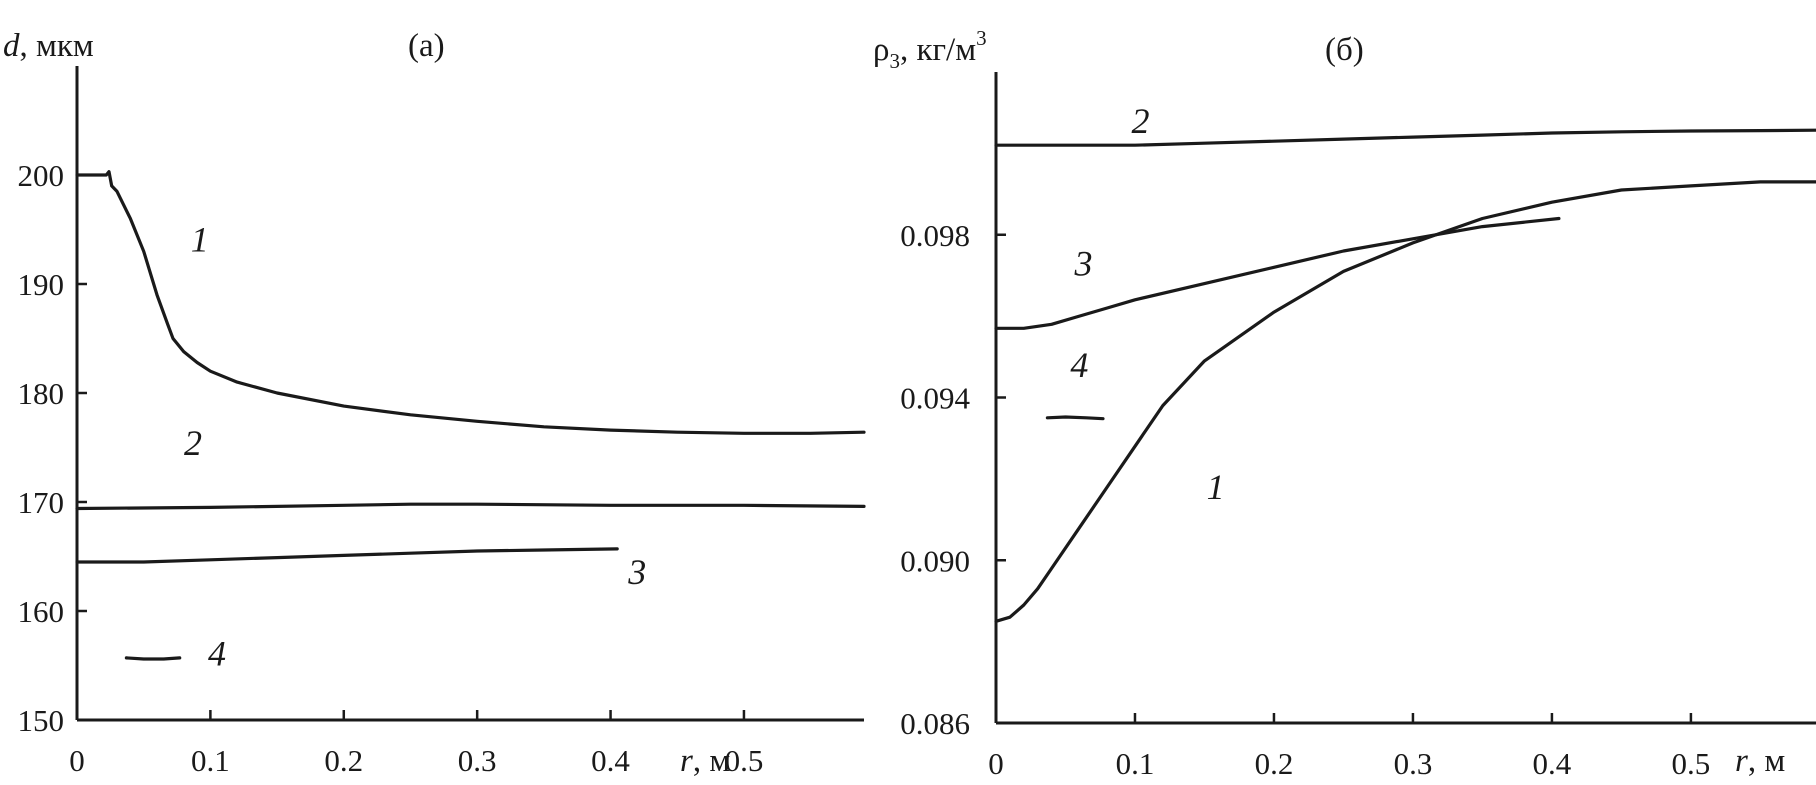 The height and width of the screenshot is (785, 1816). What do you see at coordinates (200, 239) in the screenshot?
I see `panel-a-series-1-label: 1` at bounding box center [200, 239].